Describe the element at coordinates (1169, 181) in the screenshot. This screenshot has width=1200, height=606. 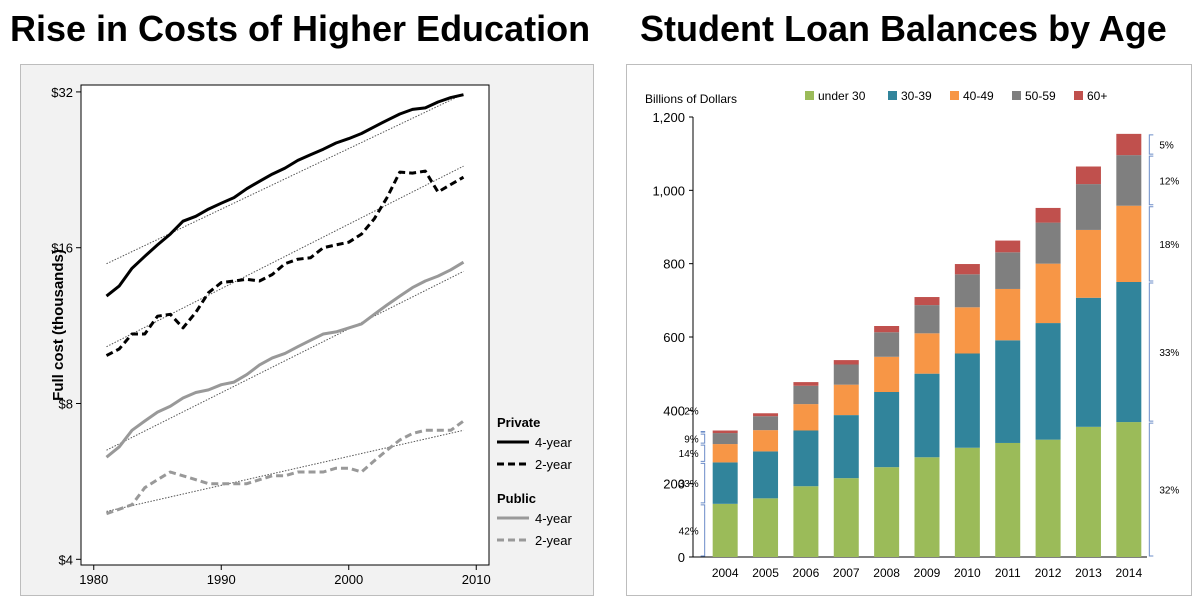
I see `share-label: 12%` at that location.